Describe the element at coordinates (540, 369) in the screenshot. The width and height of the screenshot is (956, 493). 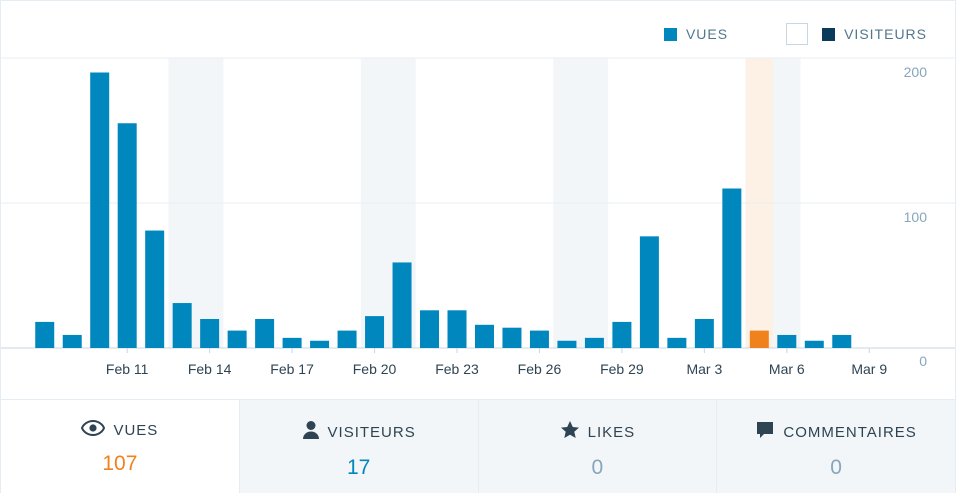
I see `x-tick-label: Feb 26` at that location.